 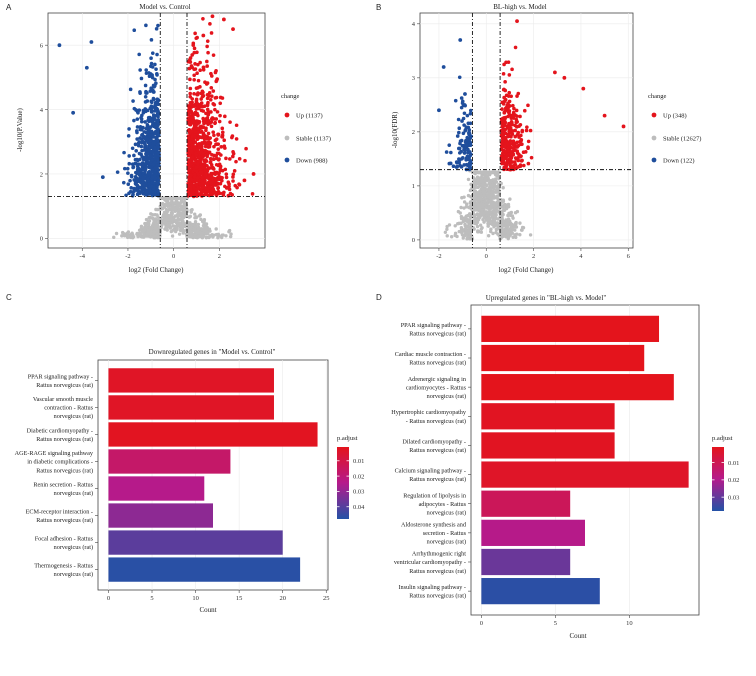 What do you see at coordinates (42, 110) in the screenshot?
I see `y-tick-label: 4` at bounding box center [42, 110].